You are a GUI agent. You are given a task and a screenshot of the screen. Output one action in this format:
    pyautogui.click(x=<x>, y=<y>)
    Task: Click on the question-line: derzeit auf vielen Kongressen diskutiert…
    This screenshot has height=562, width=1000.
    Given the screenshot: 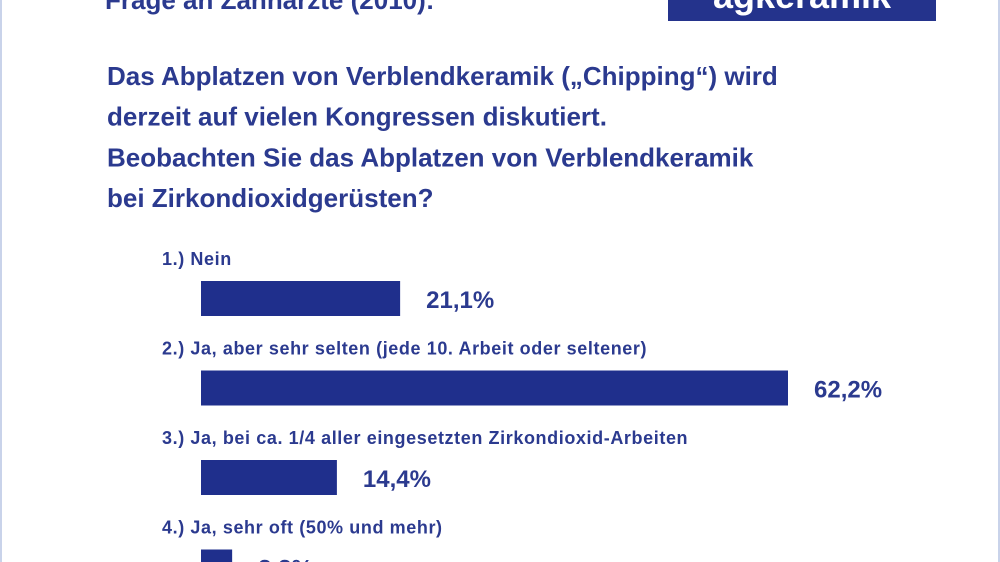 What is the action you would take?
    pyautogui.click(x=357, y=117)
    